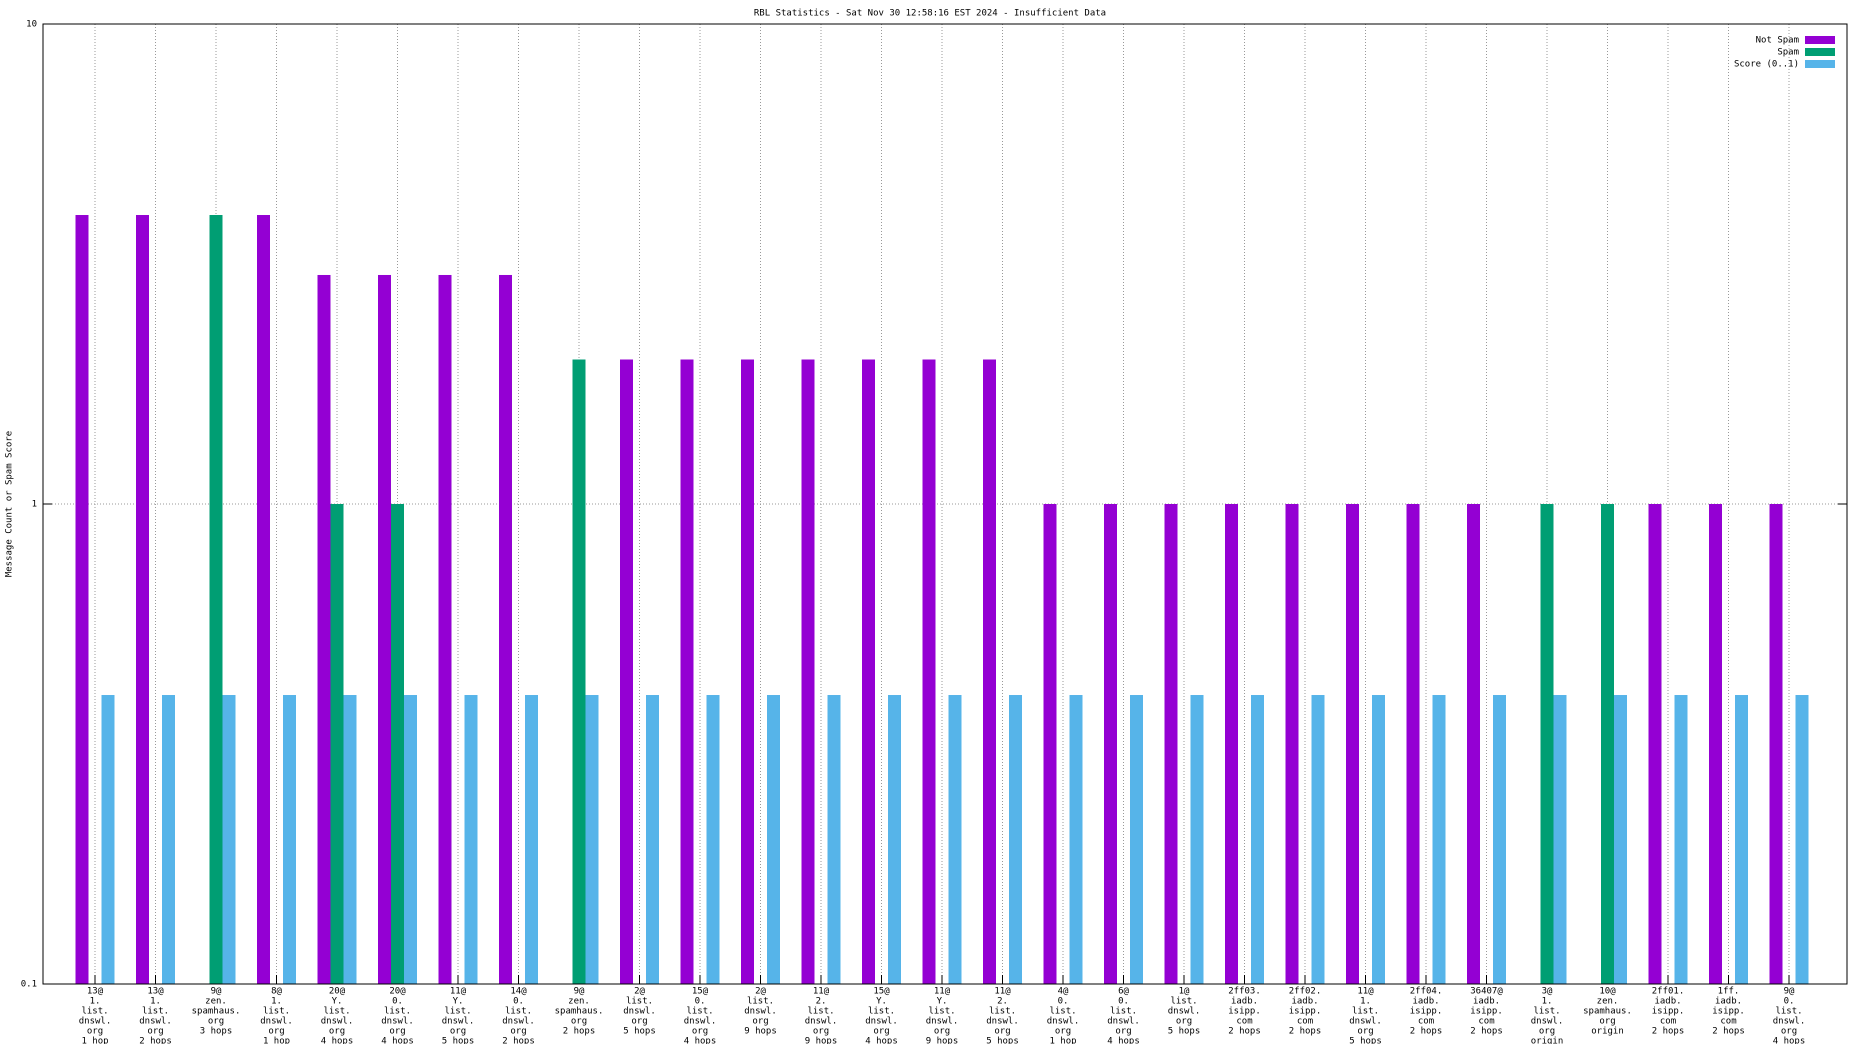  I want to click on y-tick-label: 10, so click(31, 25).